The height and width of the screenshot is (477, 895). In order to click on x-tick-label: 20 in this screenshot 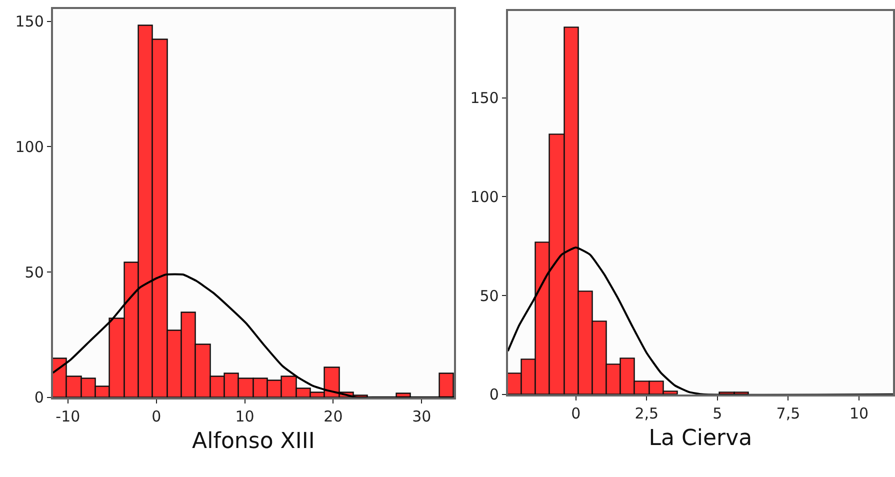, I will do `click(333, 416)`.